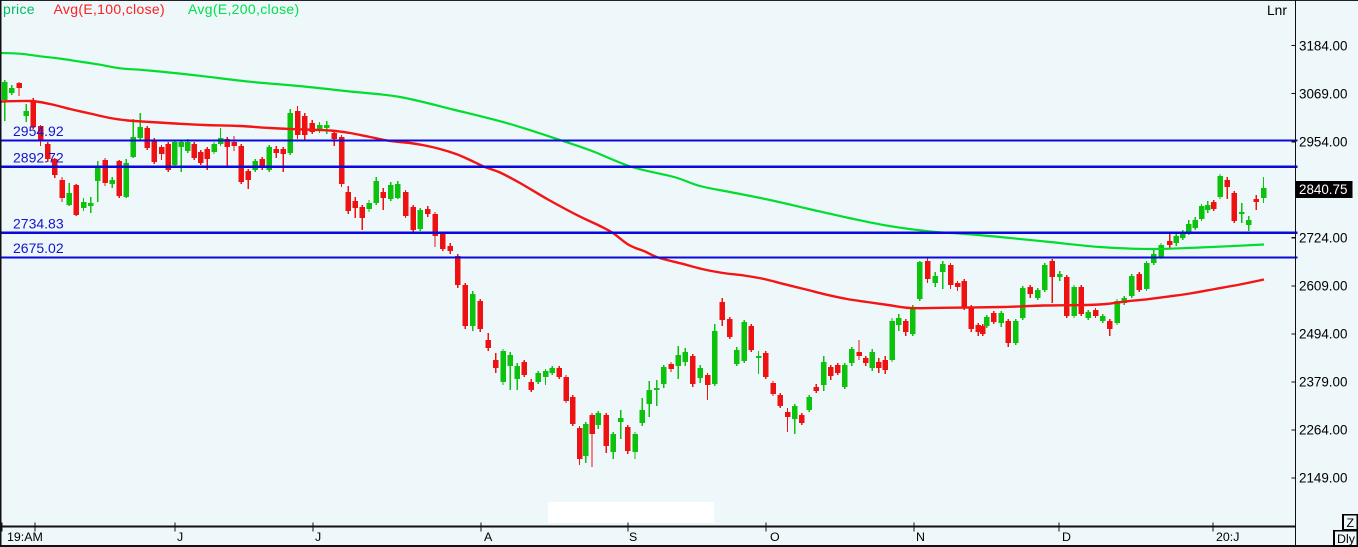 This screenshot has width=1358, height=547. I want to click on svg-text: A, so click(488, 537).